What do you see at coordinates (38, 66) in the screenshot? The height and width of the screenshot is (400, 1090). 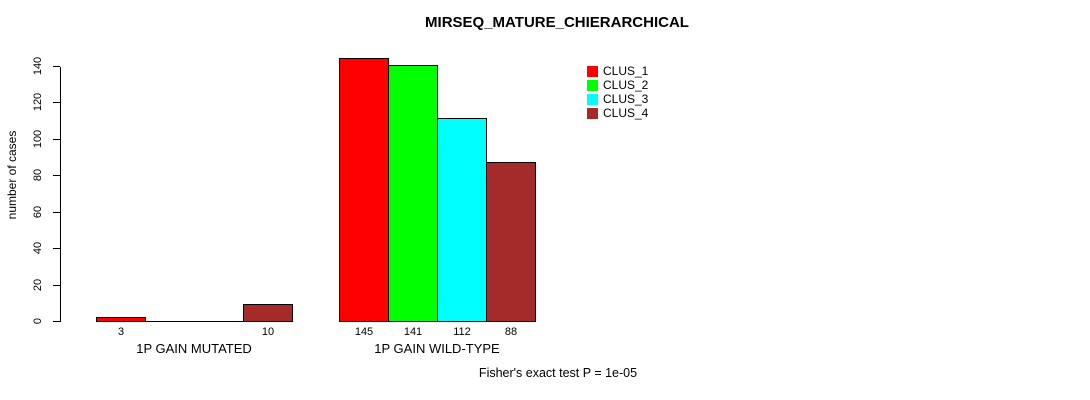 I see `y-axis-tick-label: 140` at bounding box center [38, 66].